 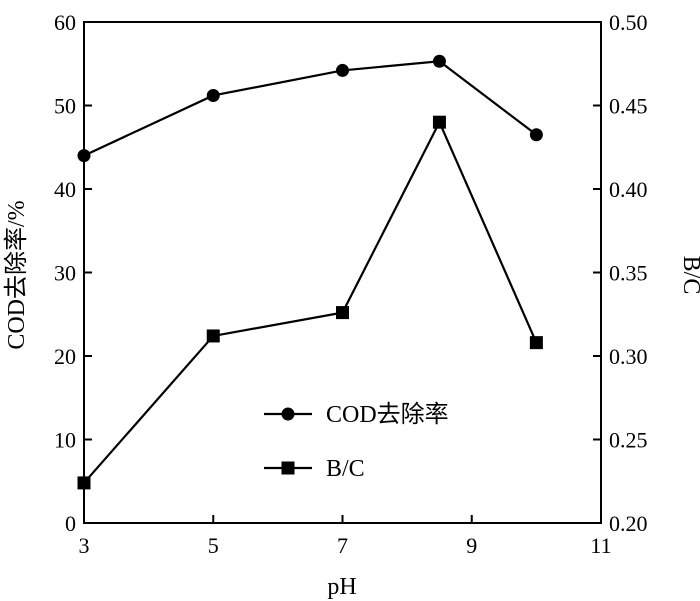 I want to click on legend-marker-bc, so click(x=288, y=468).